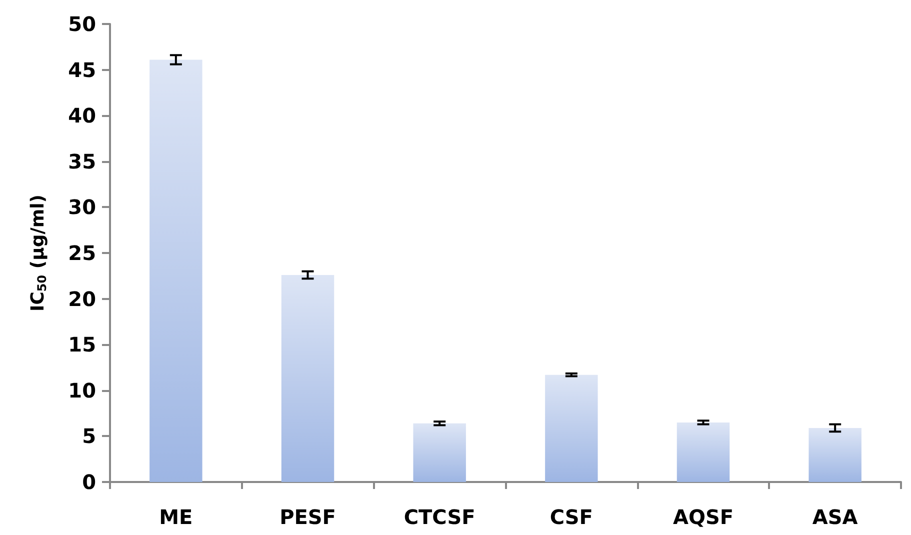  Describe the element at coordinates (308, 517) in the screenshot. I see `x-tick-label: PESF` at that location.